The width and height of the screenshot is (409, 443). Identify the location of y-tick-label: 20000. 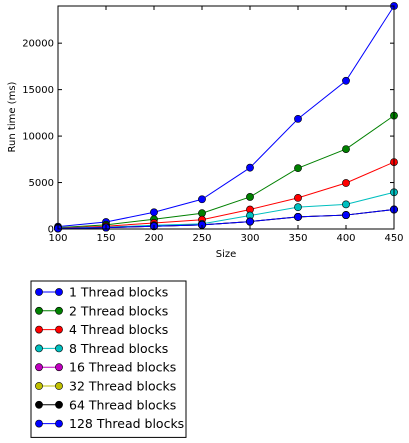
(38, 44).